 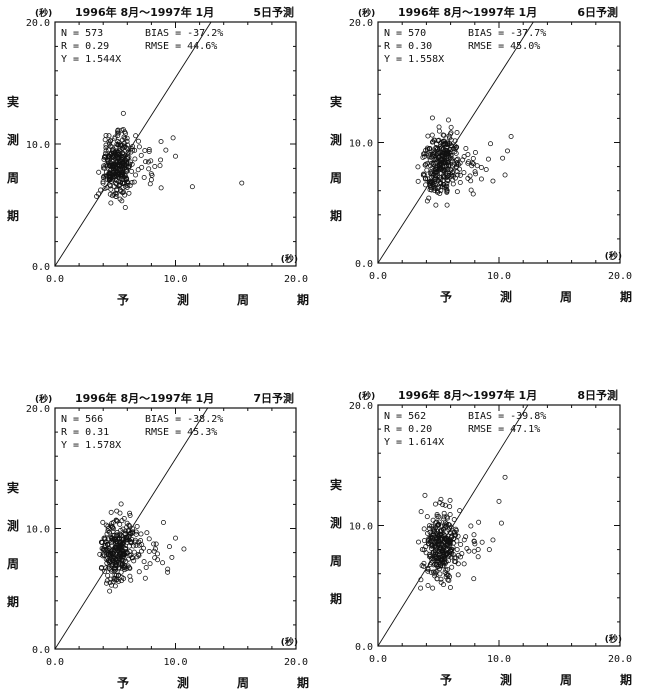 I want to click on stat-rmse: RMSE = 45.3%, so click(x=181, y=432).